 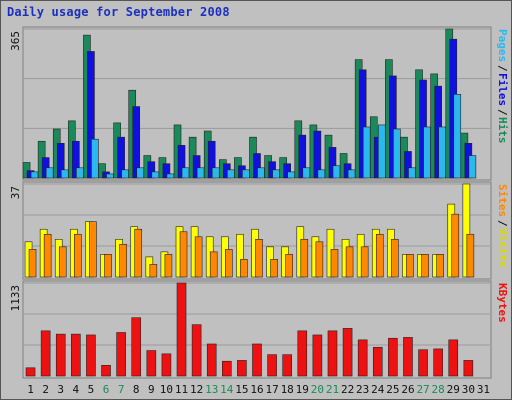 I want to click on panel-top-legend-3: /, so click(x=502, y=112).